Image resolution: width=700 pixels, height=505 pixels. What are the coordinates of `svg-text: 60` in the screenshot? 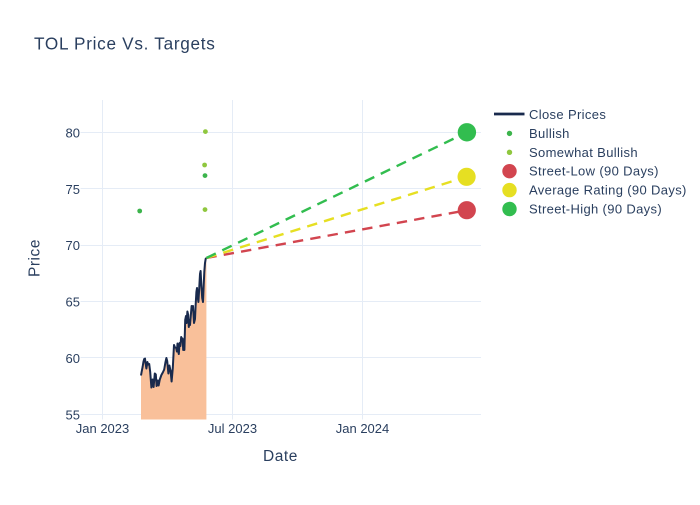 It's located at (73, 358).